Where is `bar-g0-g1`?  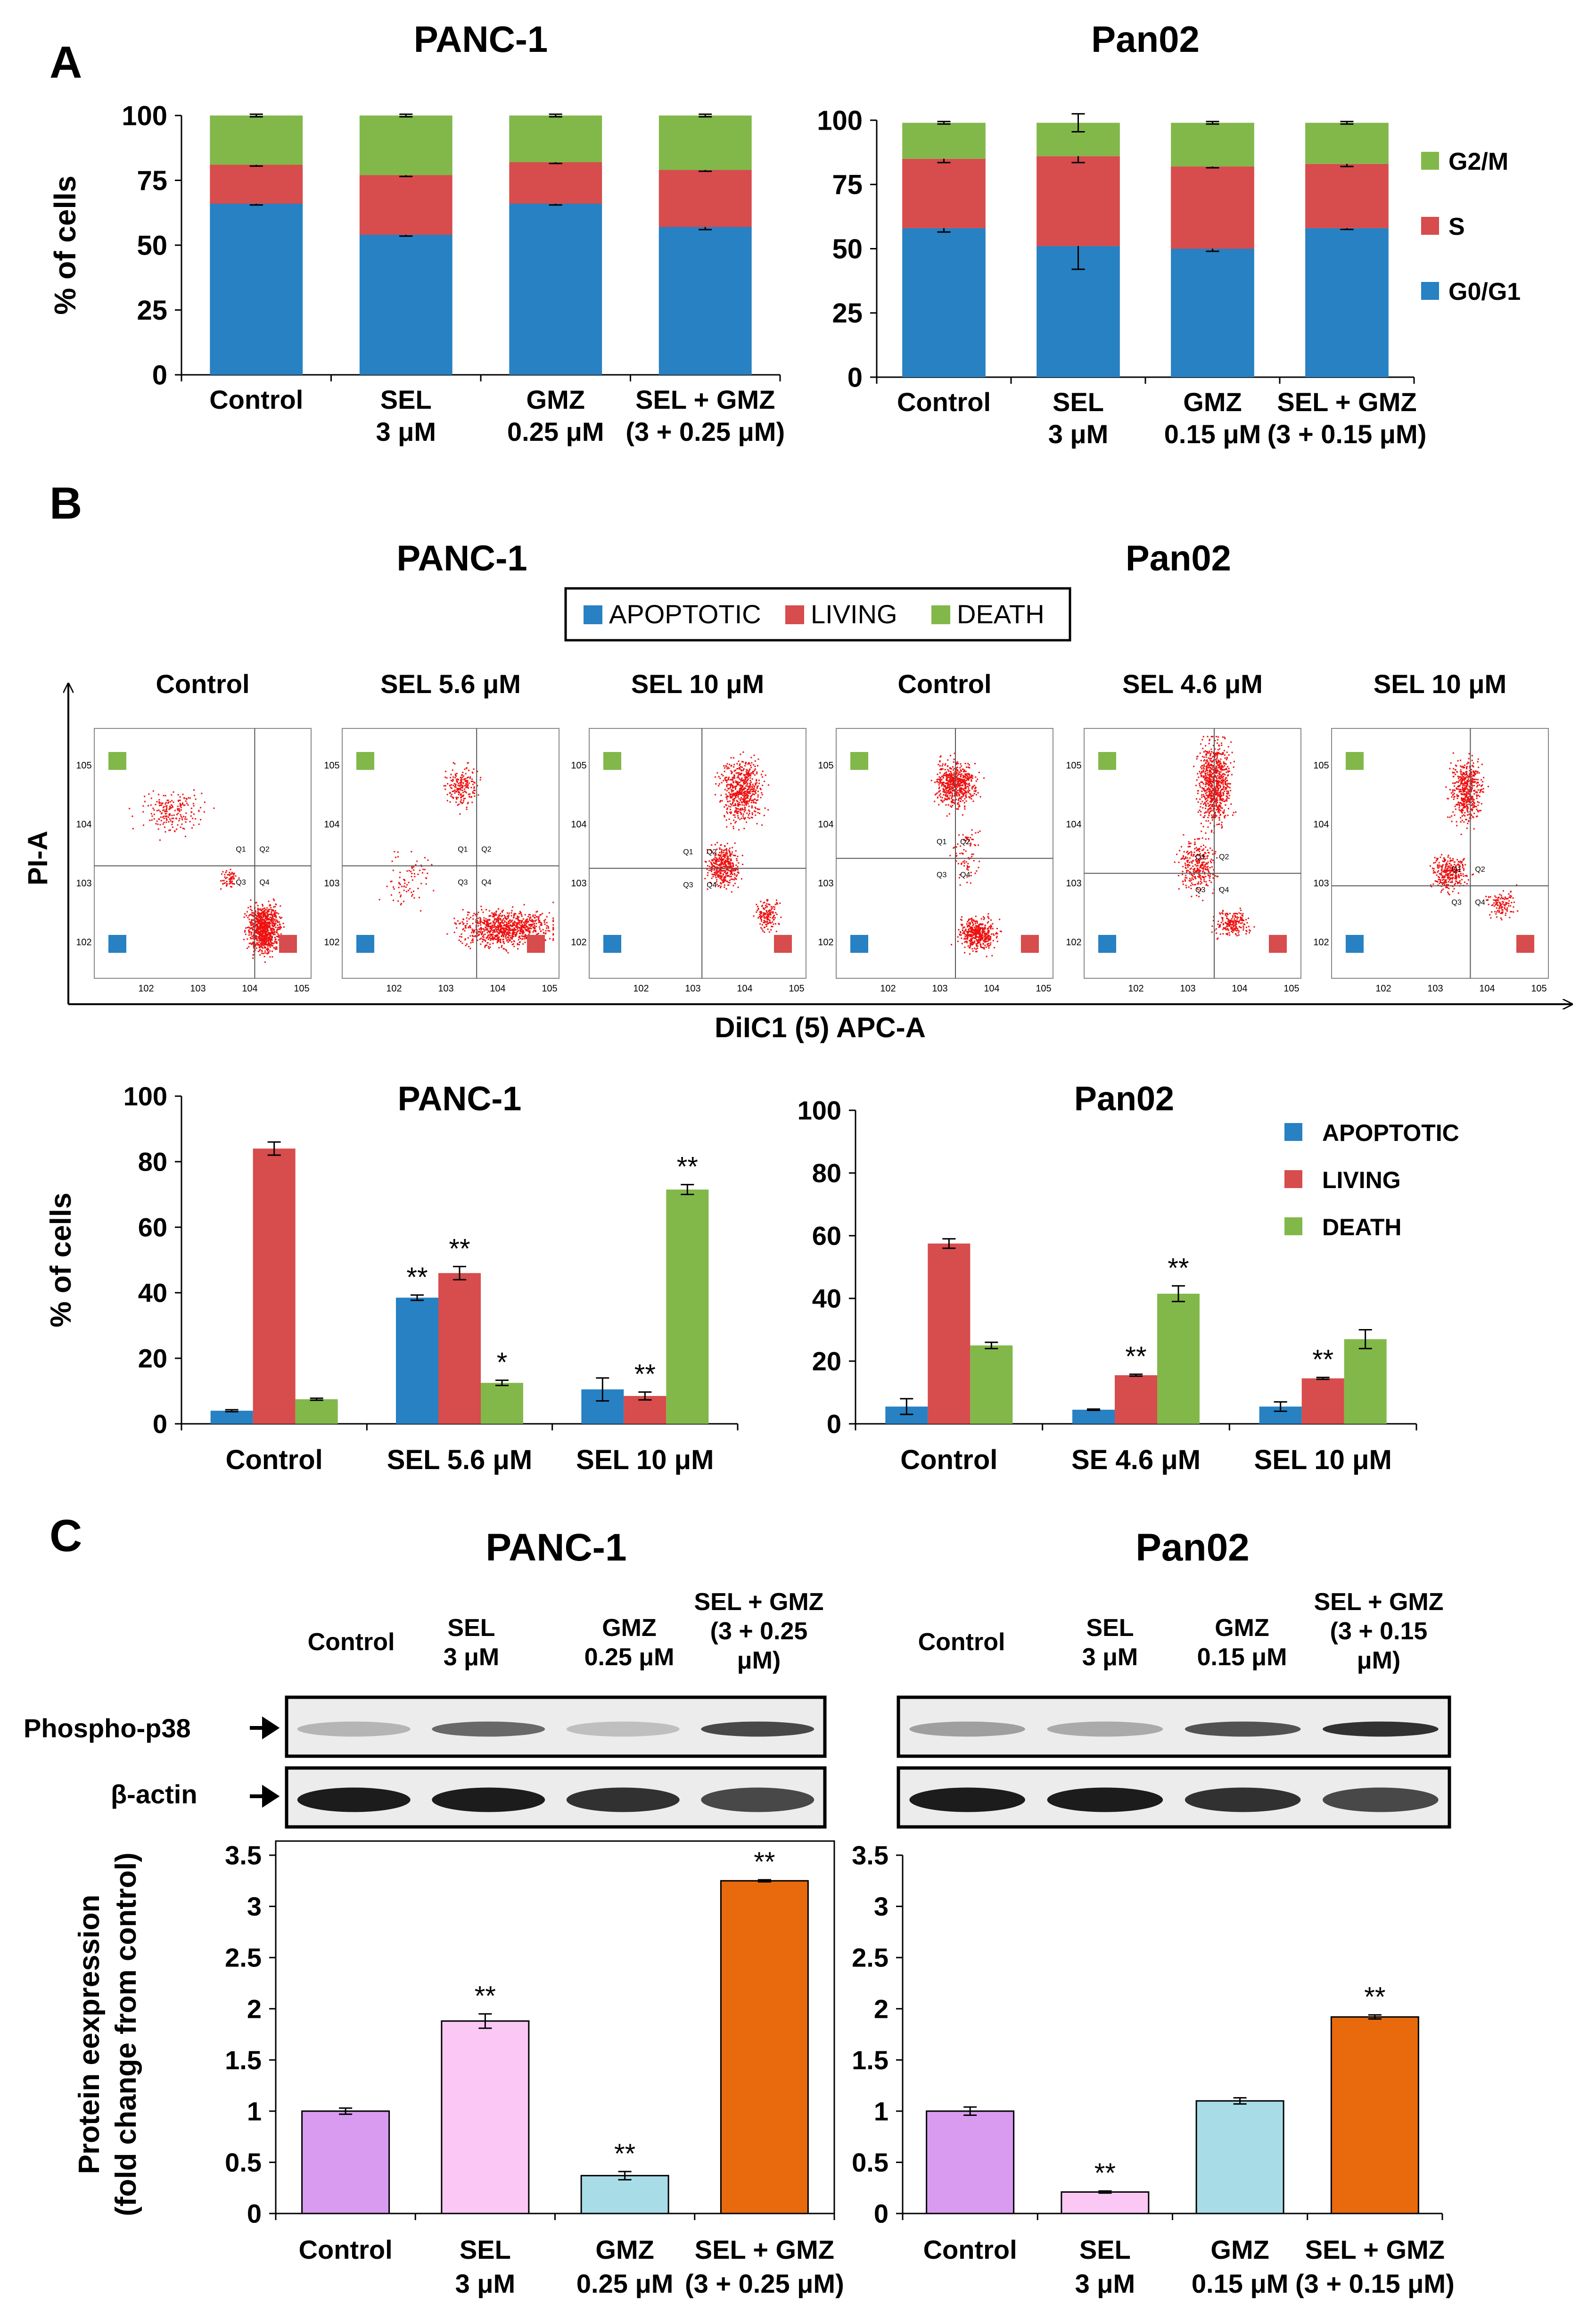
bar-g0-g1 is located at coordinates (555, 289).